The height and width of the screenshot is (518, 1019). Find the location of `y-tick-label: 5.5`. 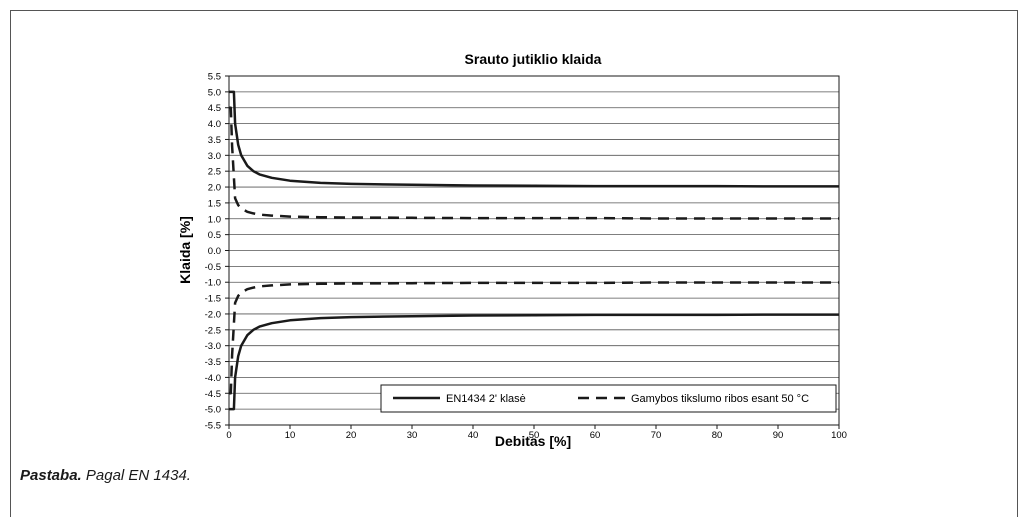

y-tick-label: 5.5 is located at coordinates (214, 77).